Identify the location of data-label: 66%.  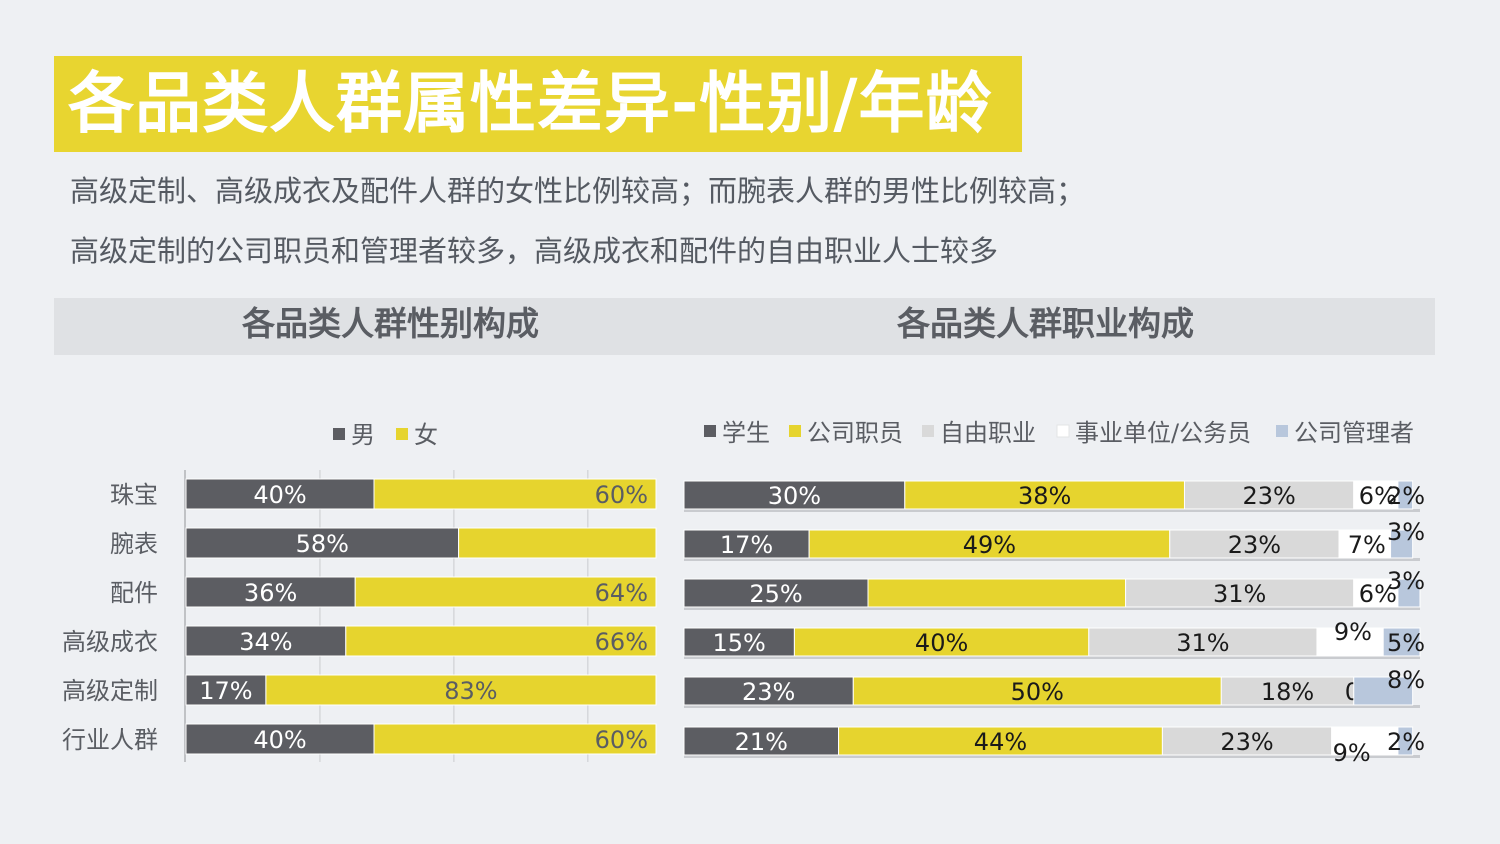
(621, 642).